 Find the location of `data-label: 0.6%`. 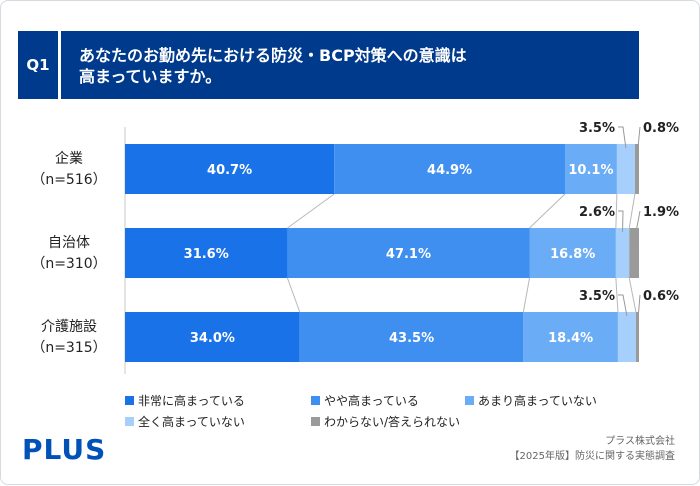

data-label: 0.6% is located at coordinates (661, 296).